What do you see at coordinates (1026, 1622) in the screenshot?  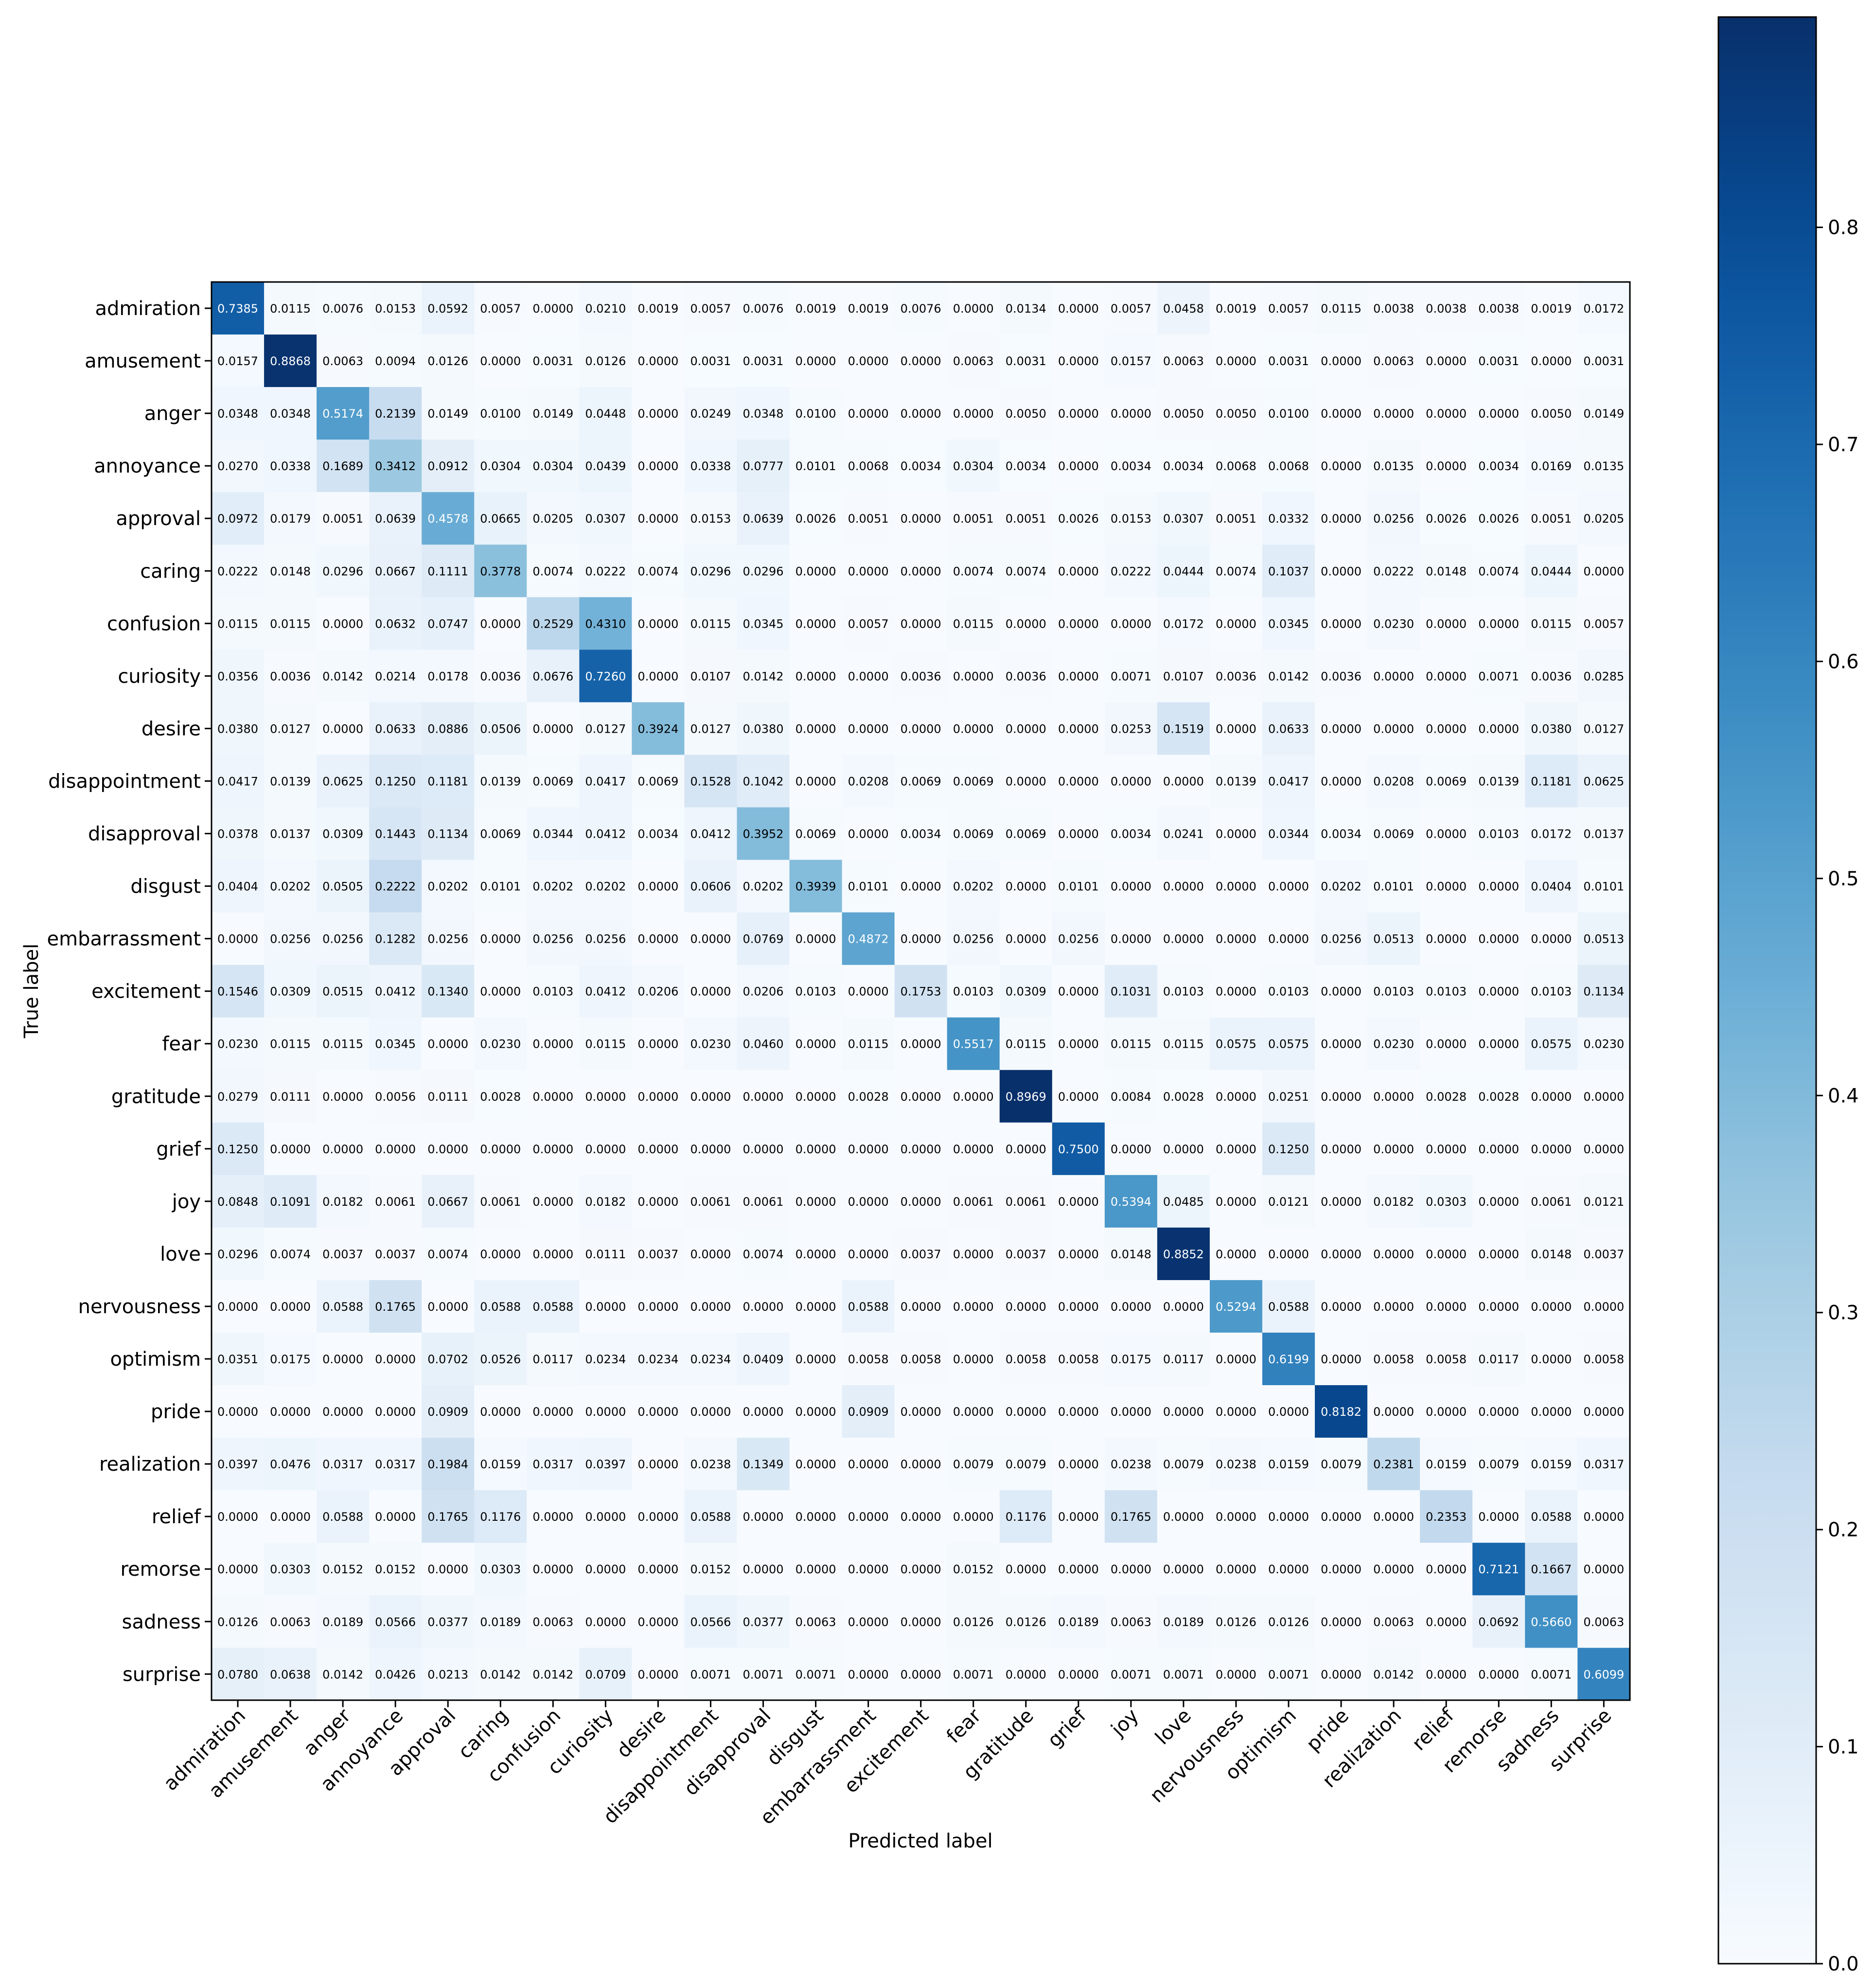 I see `cell-value-label: 0.0126` at bounding box center [1026, 1622].